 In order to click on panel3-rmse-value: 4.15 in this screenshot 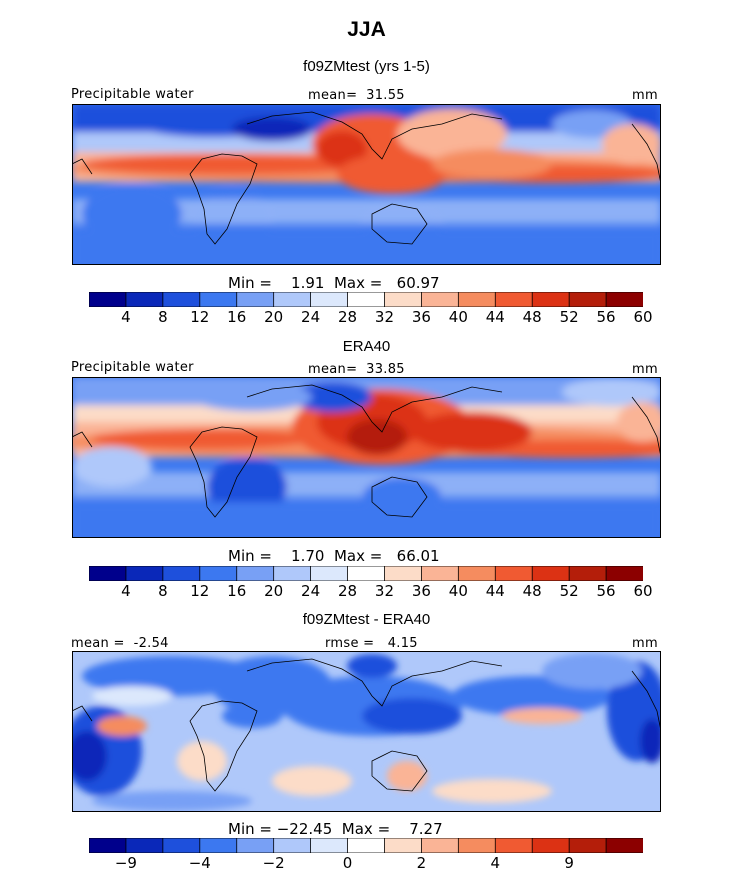, I will do `click(402, 643)`.